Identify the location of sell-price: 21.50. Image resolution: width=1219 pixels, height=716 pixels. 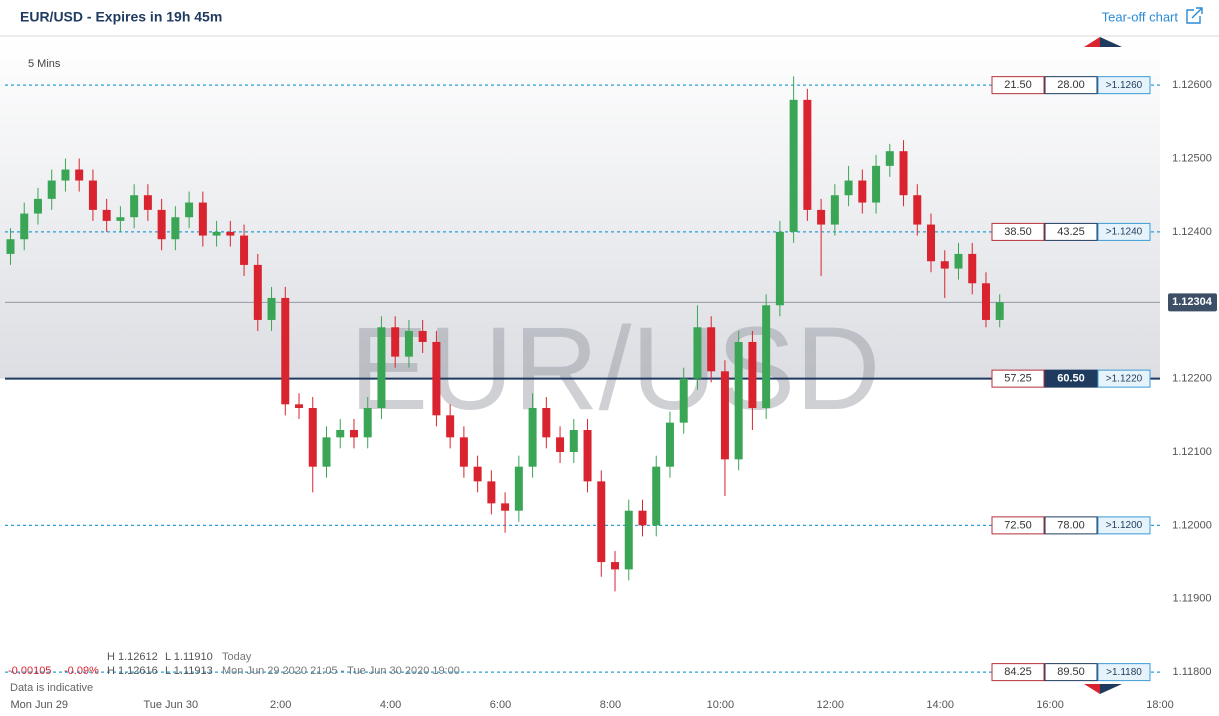
(1018, 85).